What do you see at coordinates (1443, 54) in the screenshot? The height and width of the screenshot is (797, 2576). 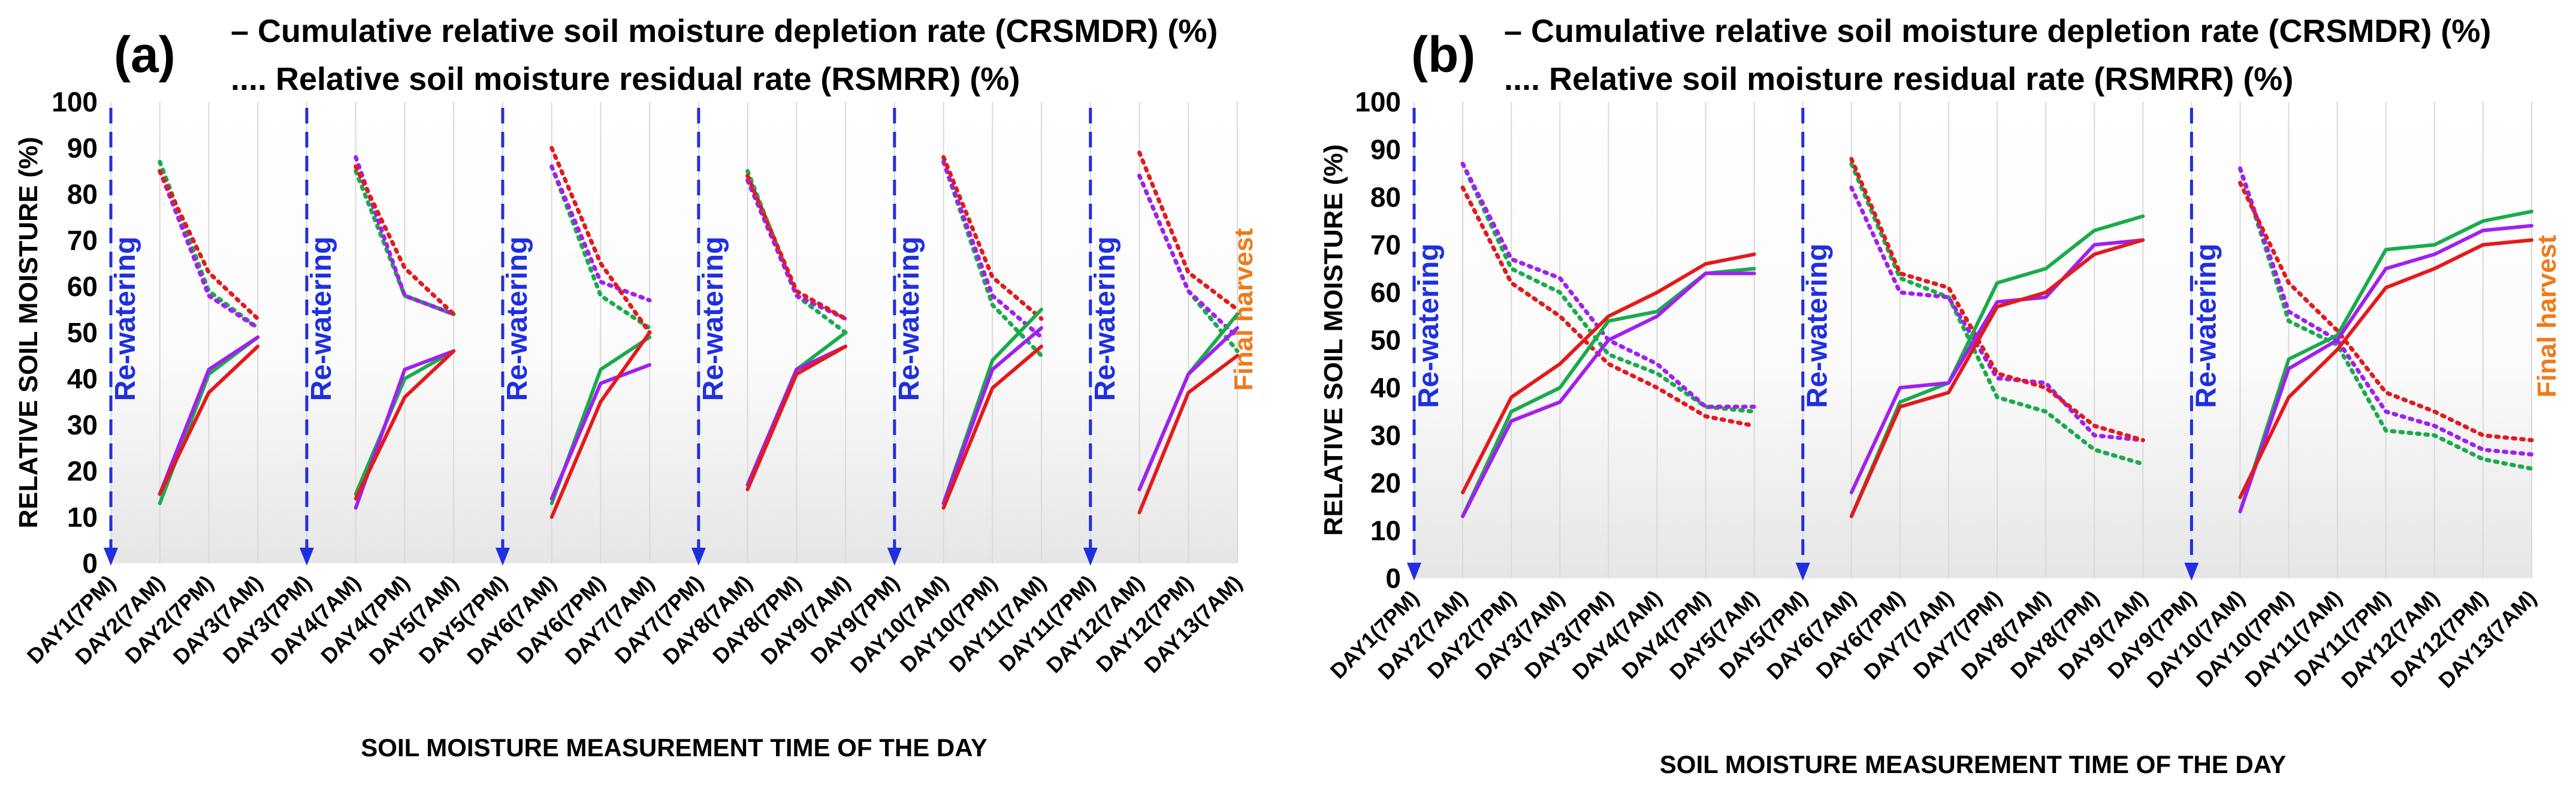 I see `panel-label: (b)` at bounding box center [1443, 54].